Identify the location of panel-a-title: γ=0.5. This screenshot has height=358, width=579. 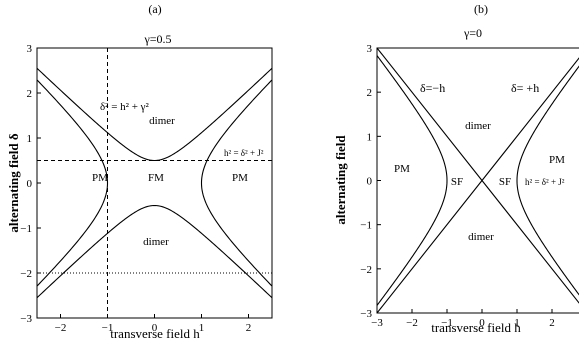
(157, 39).